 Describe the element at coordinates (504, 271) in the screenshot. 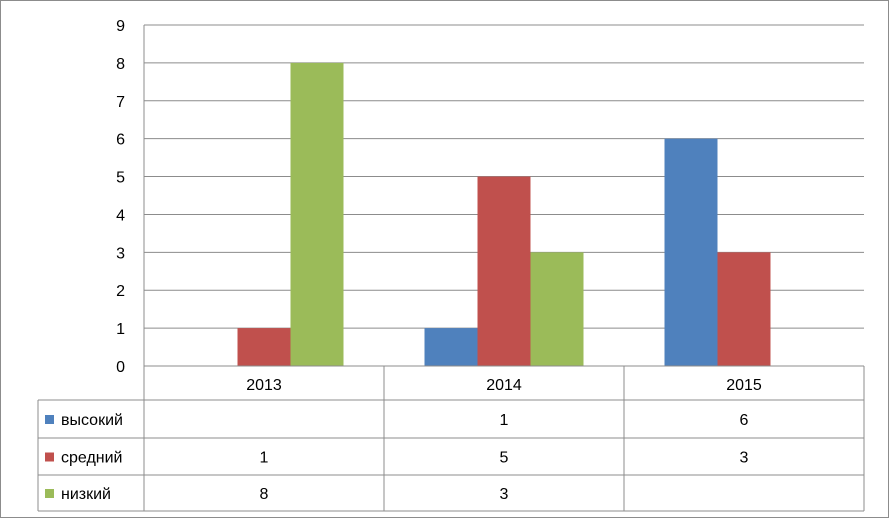

I see `bar-средний-2014` at that location.